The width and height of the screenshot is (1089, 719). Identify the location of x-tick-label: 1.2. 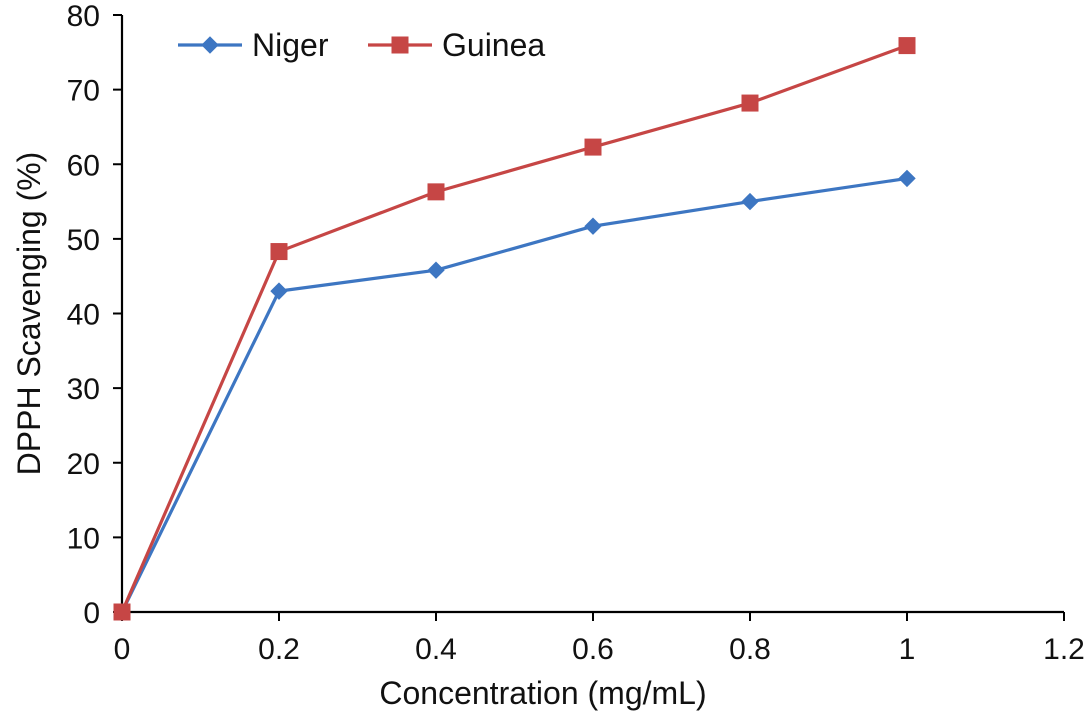
(1064, 649).